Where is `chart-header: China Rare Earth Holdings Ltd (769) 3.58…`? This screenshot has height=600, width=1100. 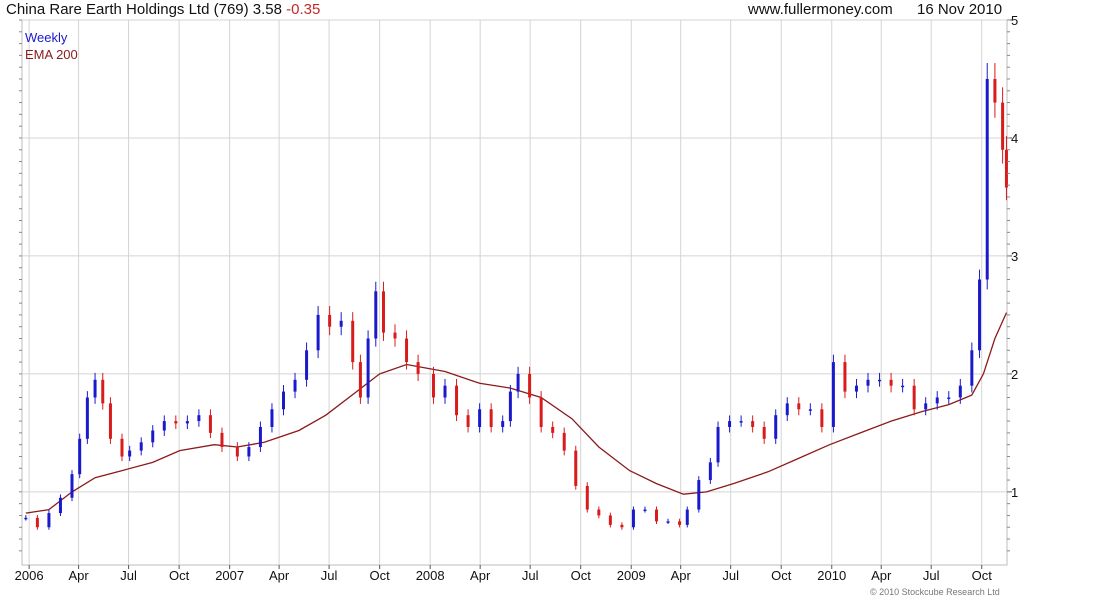 chart-header: China Rare Earth Holdings Ltd (769) 3.58… is located at coordinates (505, 10).